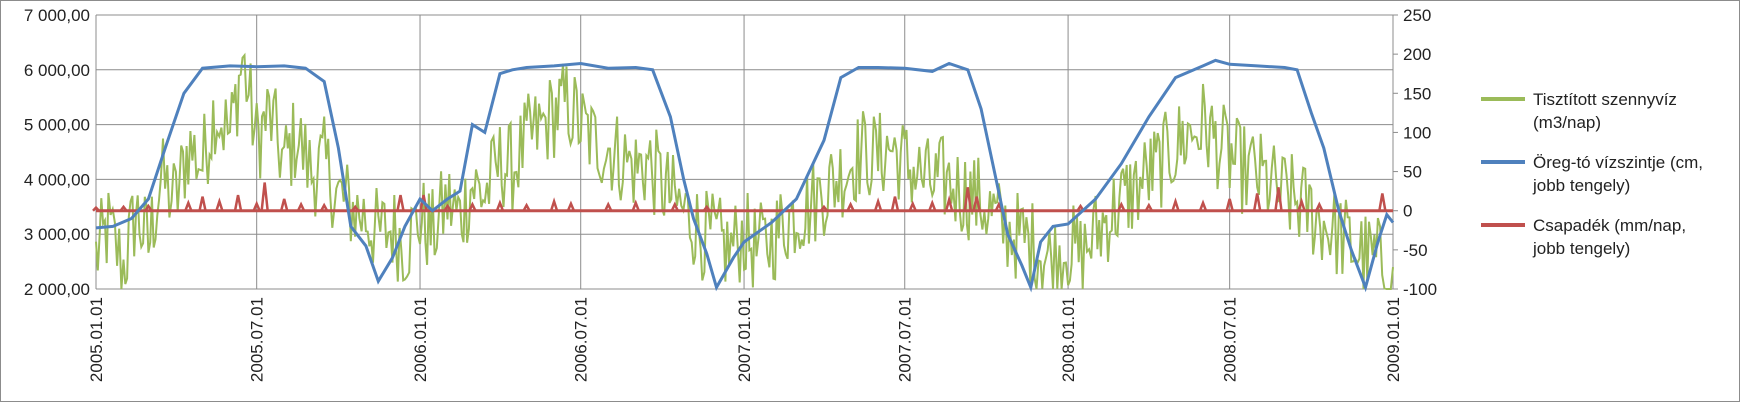  I want to click on x-tick-label: 2009.01.01, so click(1393, 339).